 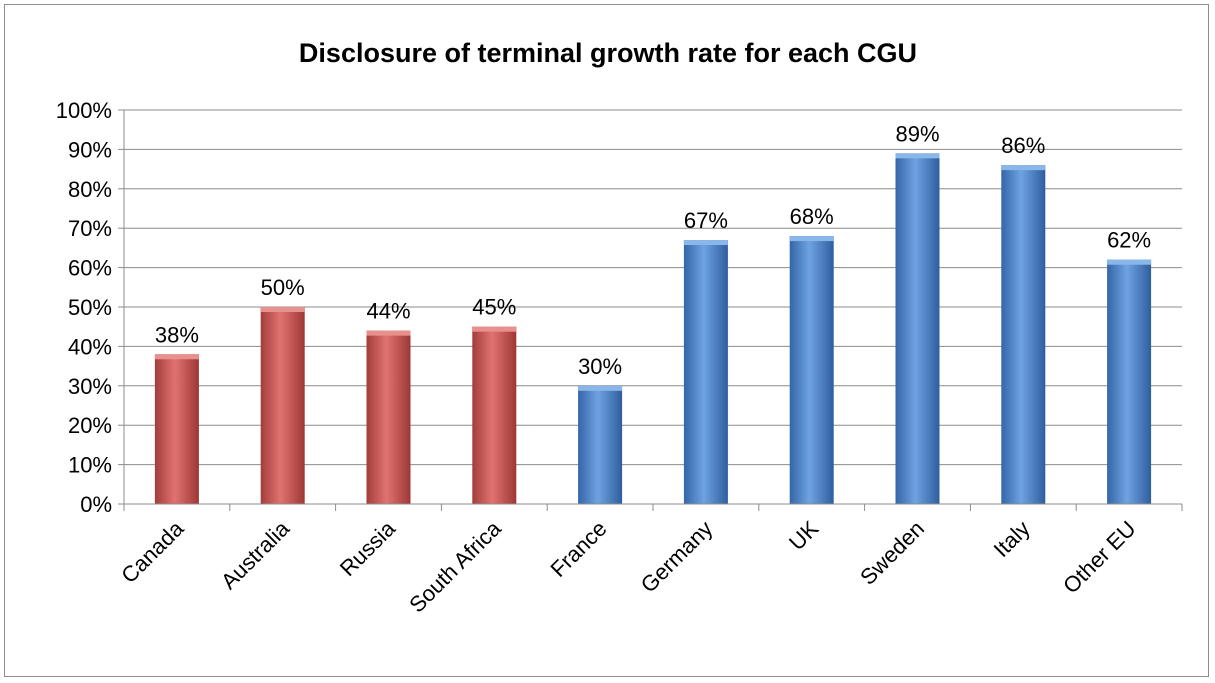 I want to click on data-label: 86%, so click(x=1023, y=145).